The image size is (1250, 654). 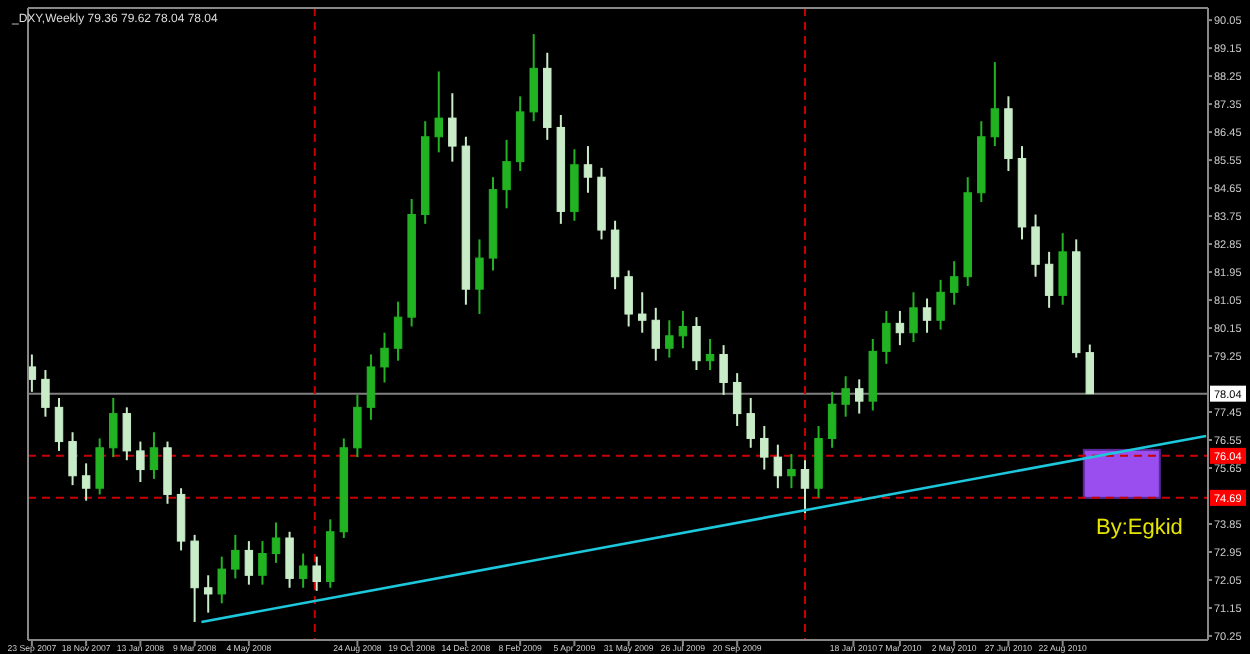 What do you see at coordinates (1139, 528) in the screenshot?
I see `annotation: By:Egkid` at bounding box center [1139, 528].